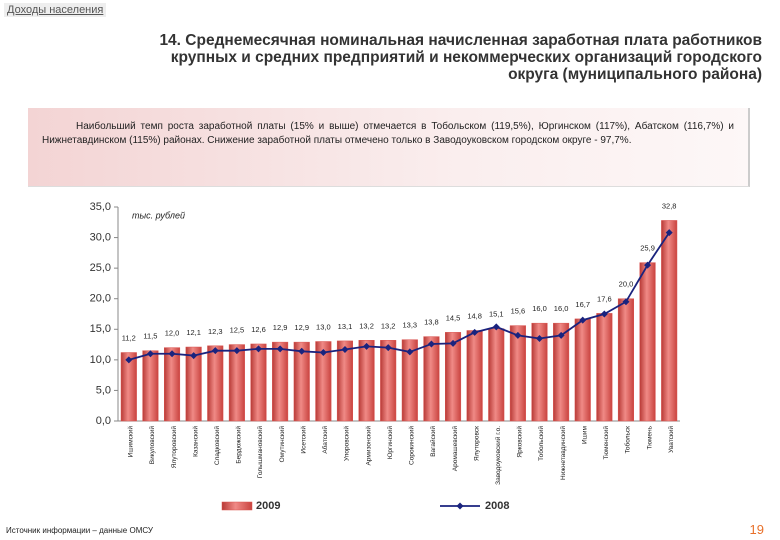 Image resolution: width=780 pixels, height=540 pixels. Describe the element at coordinates (563, 453) in the screenshot. I see `x-tick-label: Нижнетавдинский` at that location.